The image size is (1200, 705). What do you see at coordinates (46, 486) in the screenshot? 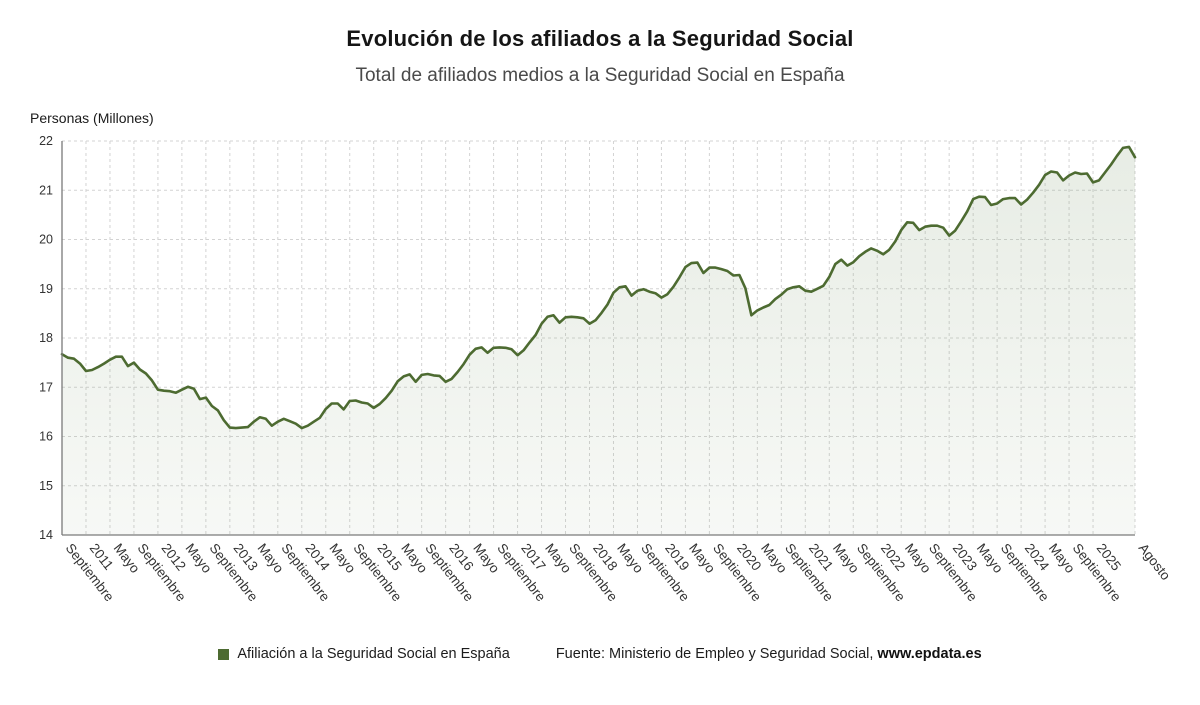
I see `y-tick-label: 15` at bounding box center [46, 486].